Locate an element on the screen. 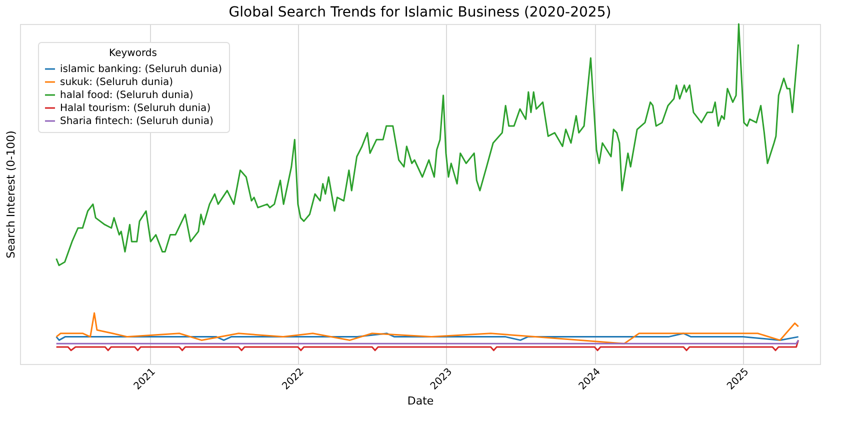 Image resolution: width=866 pixels, height=432 pixels. x-axis-title: Date is located at coordinates (420, 401).